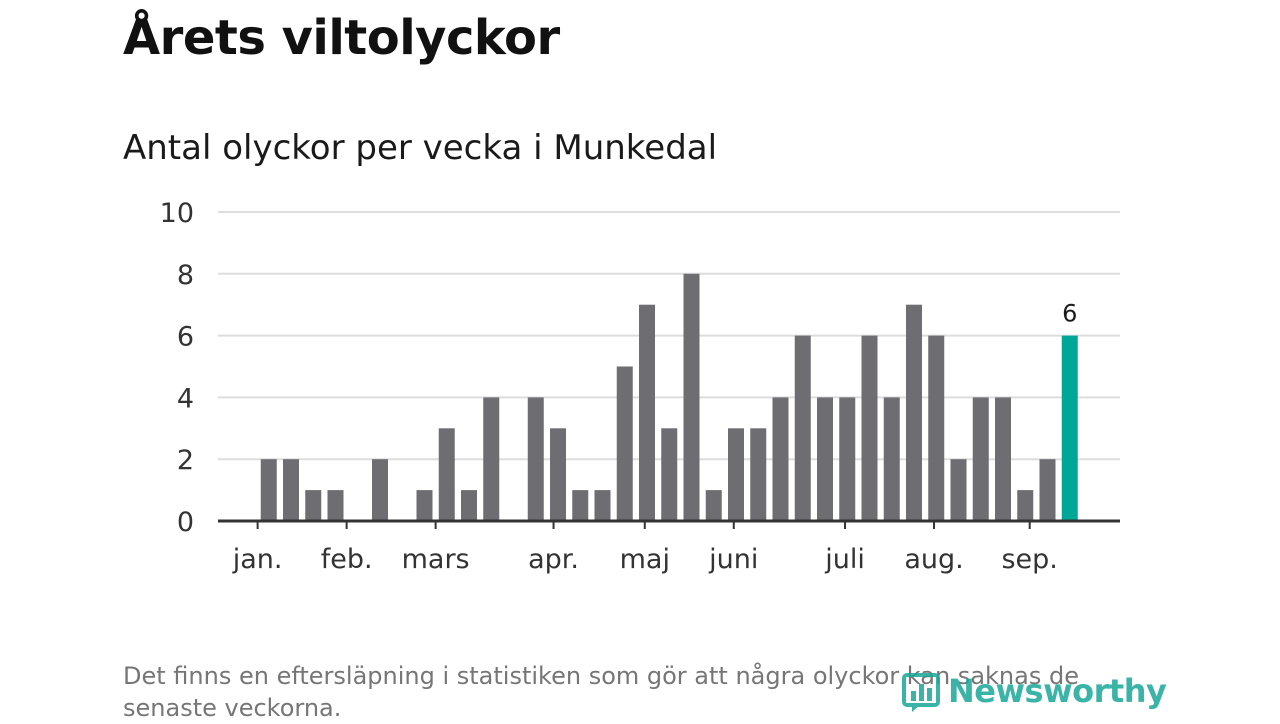 Image resolution: width=1280 pixels, height=724 pixels. What do you see at coordinates (347, 559) in the screenshot?
I see `x-tick-label-feb: feb.` at bounding box center [347, 559].